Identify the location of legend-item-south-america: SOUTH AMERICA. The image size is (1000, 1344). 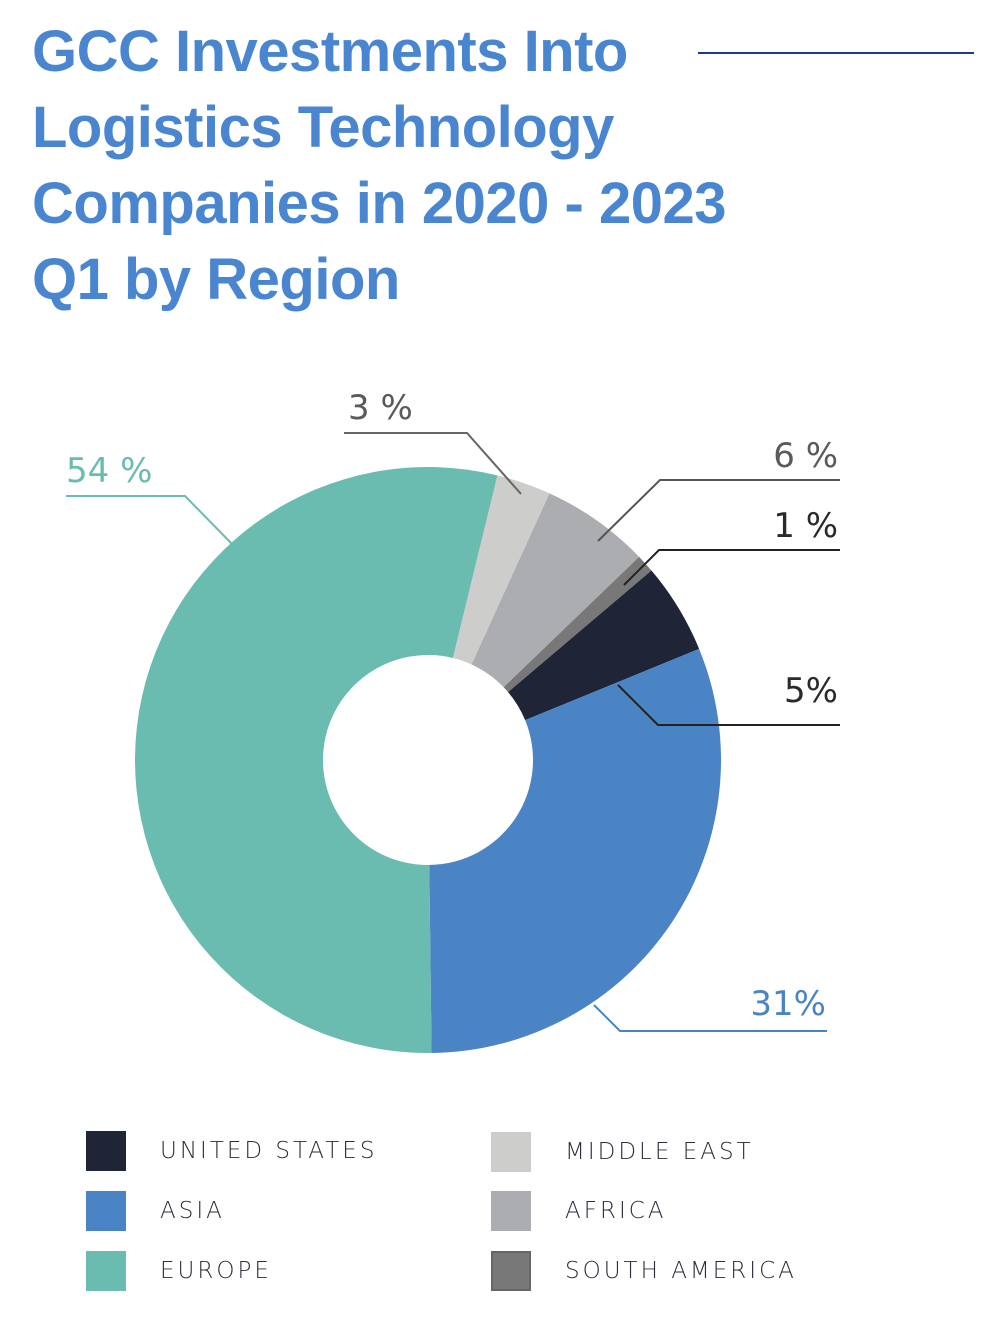
(644, 1271).